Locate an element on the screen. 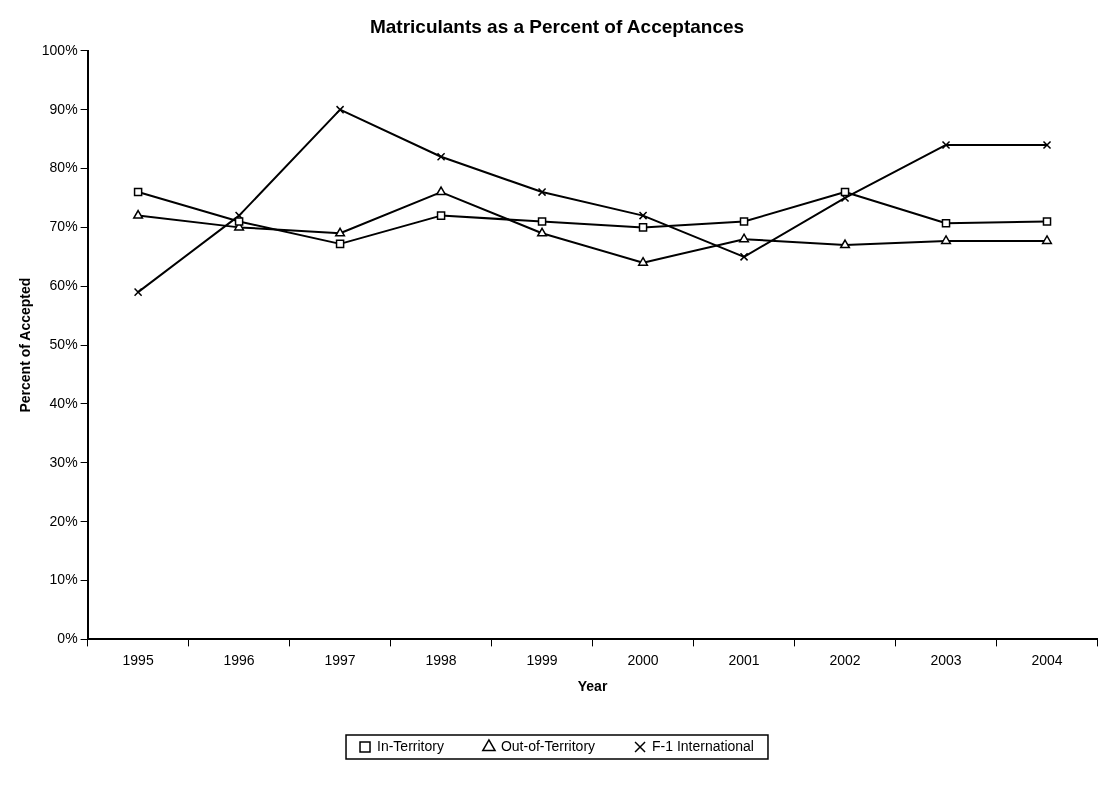 The width and height of the screenshot is (1112, 790). y-tick-label: 30% is located at coordinates (63, 461).